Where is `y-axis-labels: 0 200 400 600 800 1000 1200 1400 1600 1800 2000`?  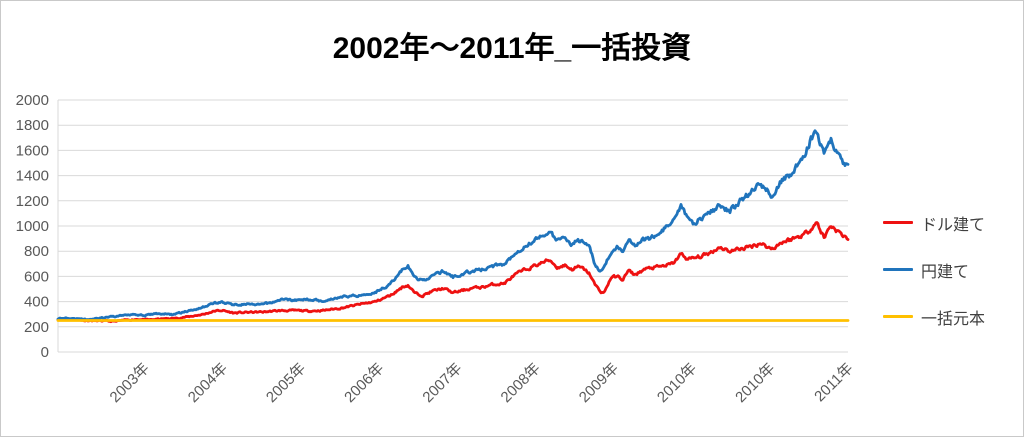
y-axis-labels: 0 200 400 600 800 1000 1200 1400 1600 1800 2000 is located at coordinates (32, 226).